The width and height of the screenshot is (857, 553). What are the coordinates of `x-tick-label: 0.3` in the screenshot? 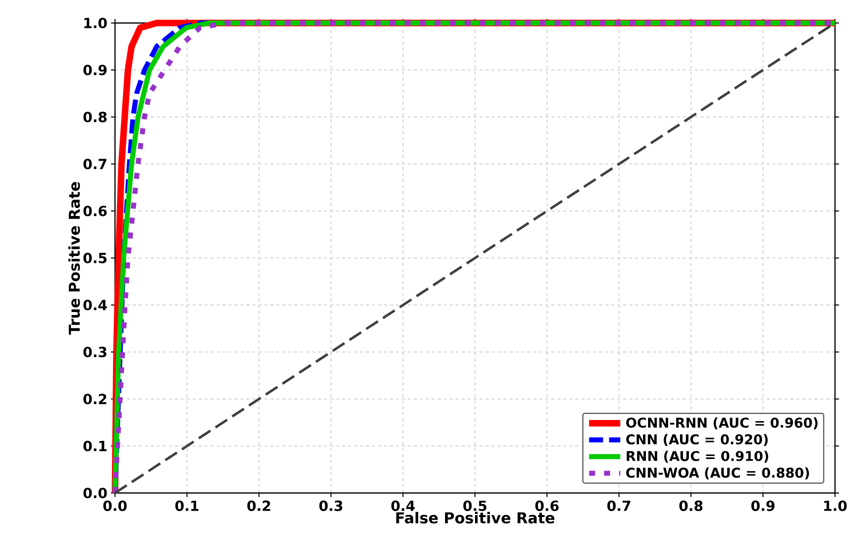 It's located at (330, 506).